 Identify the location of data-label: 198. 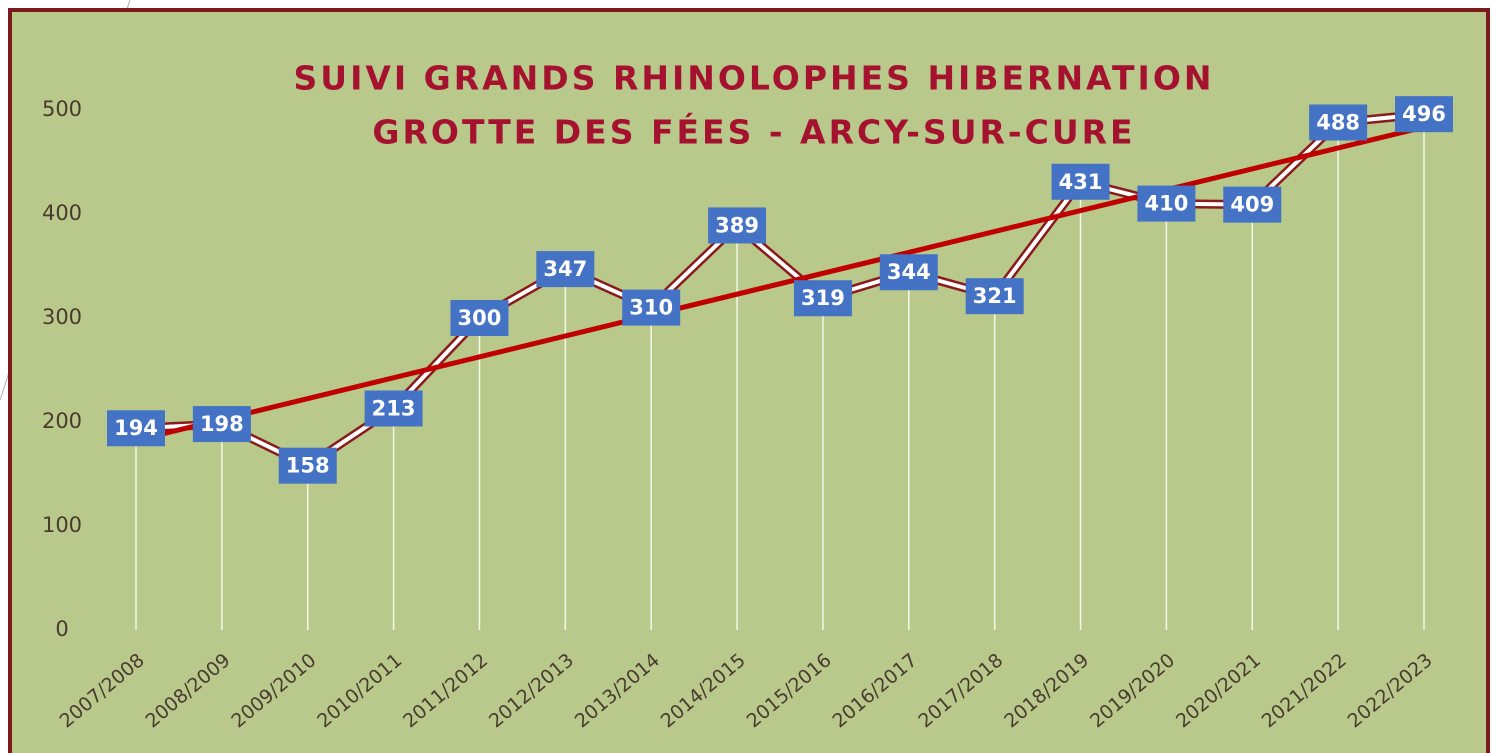
(222, 424).